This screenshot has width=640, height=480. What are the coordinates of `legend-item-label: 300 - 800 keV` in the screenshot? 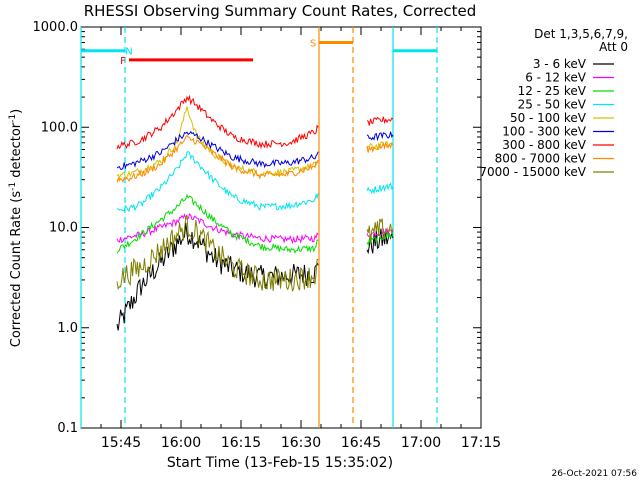 It's located at (544, 145).